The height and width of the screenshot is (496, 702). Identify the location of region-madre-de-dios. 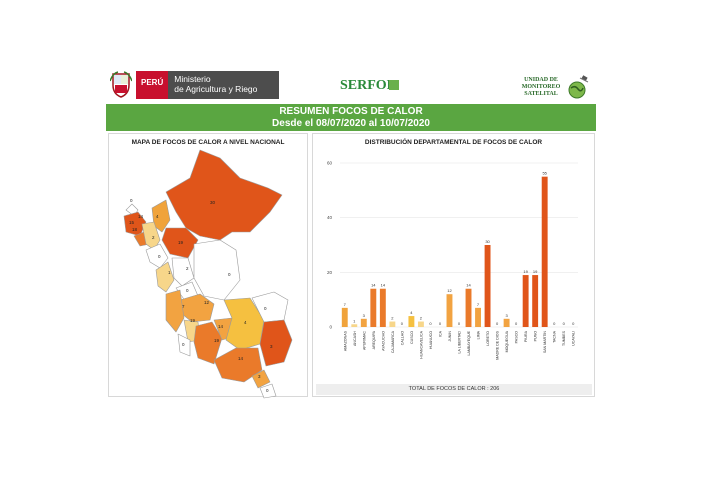
(270, 307).